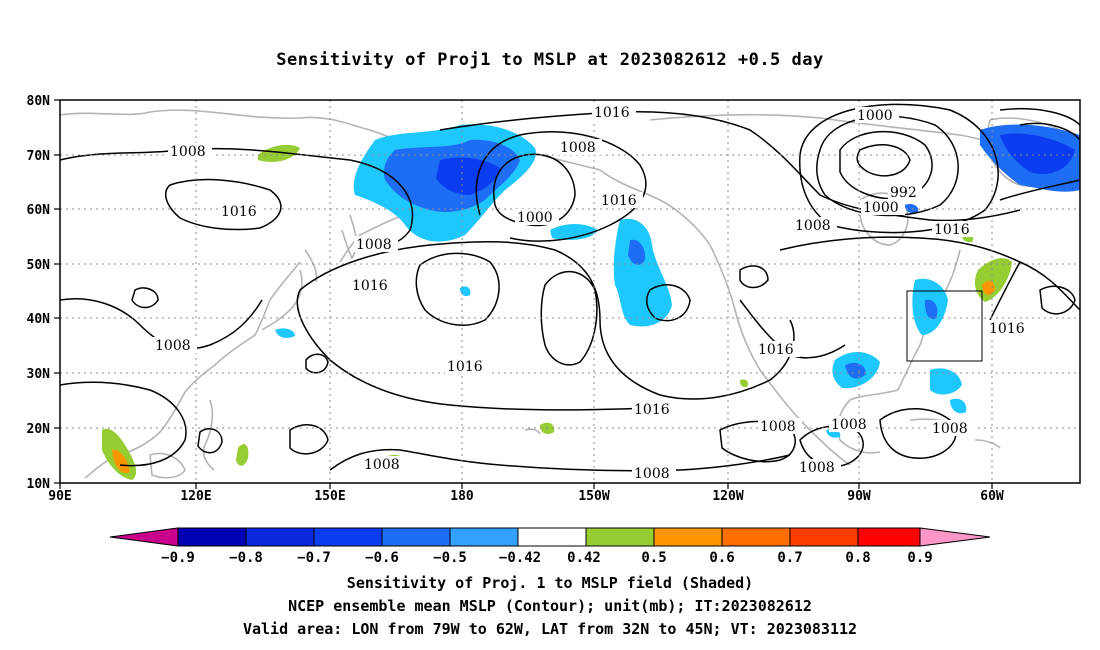 The width and height of the screenshot is (1100, 650). I want to click on lon-label: 180, so click(462, 496).